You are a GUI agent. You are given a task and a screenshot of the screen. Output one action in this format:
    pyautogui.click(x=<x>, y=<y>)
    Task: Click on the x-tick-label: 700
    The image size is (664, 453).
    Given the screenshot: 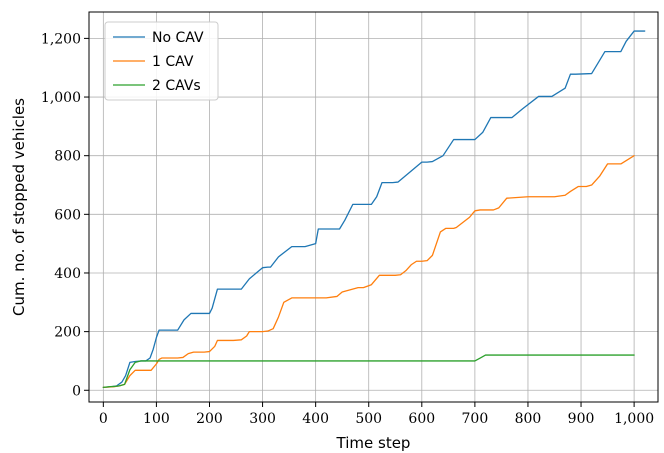 What is the action you would take?
    pyautogui.click(x=475, y=419)
    